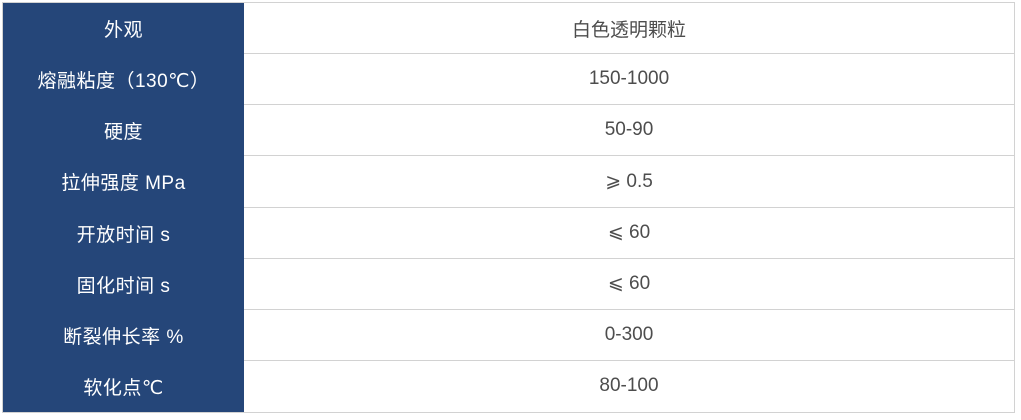  I want to click on row-label: 熔融粘度（130℃）, so click(123, 80).